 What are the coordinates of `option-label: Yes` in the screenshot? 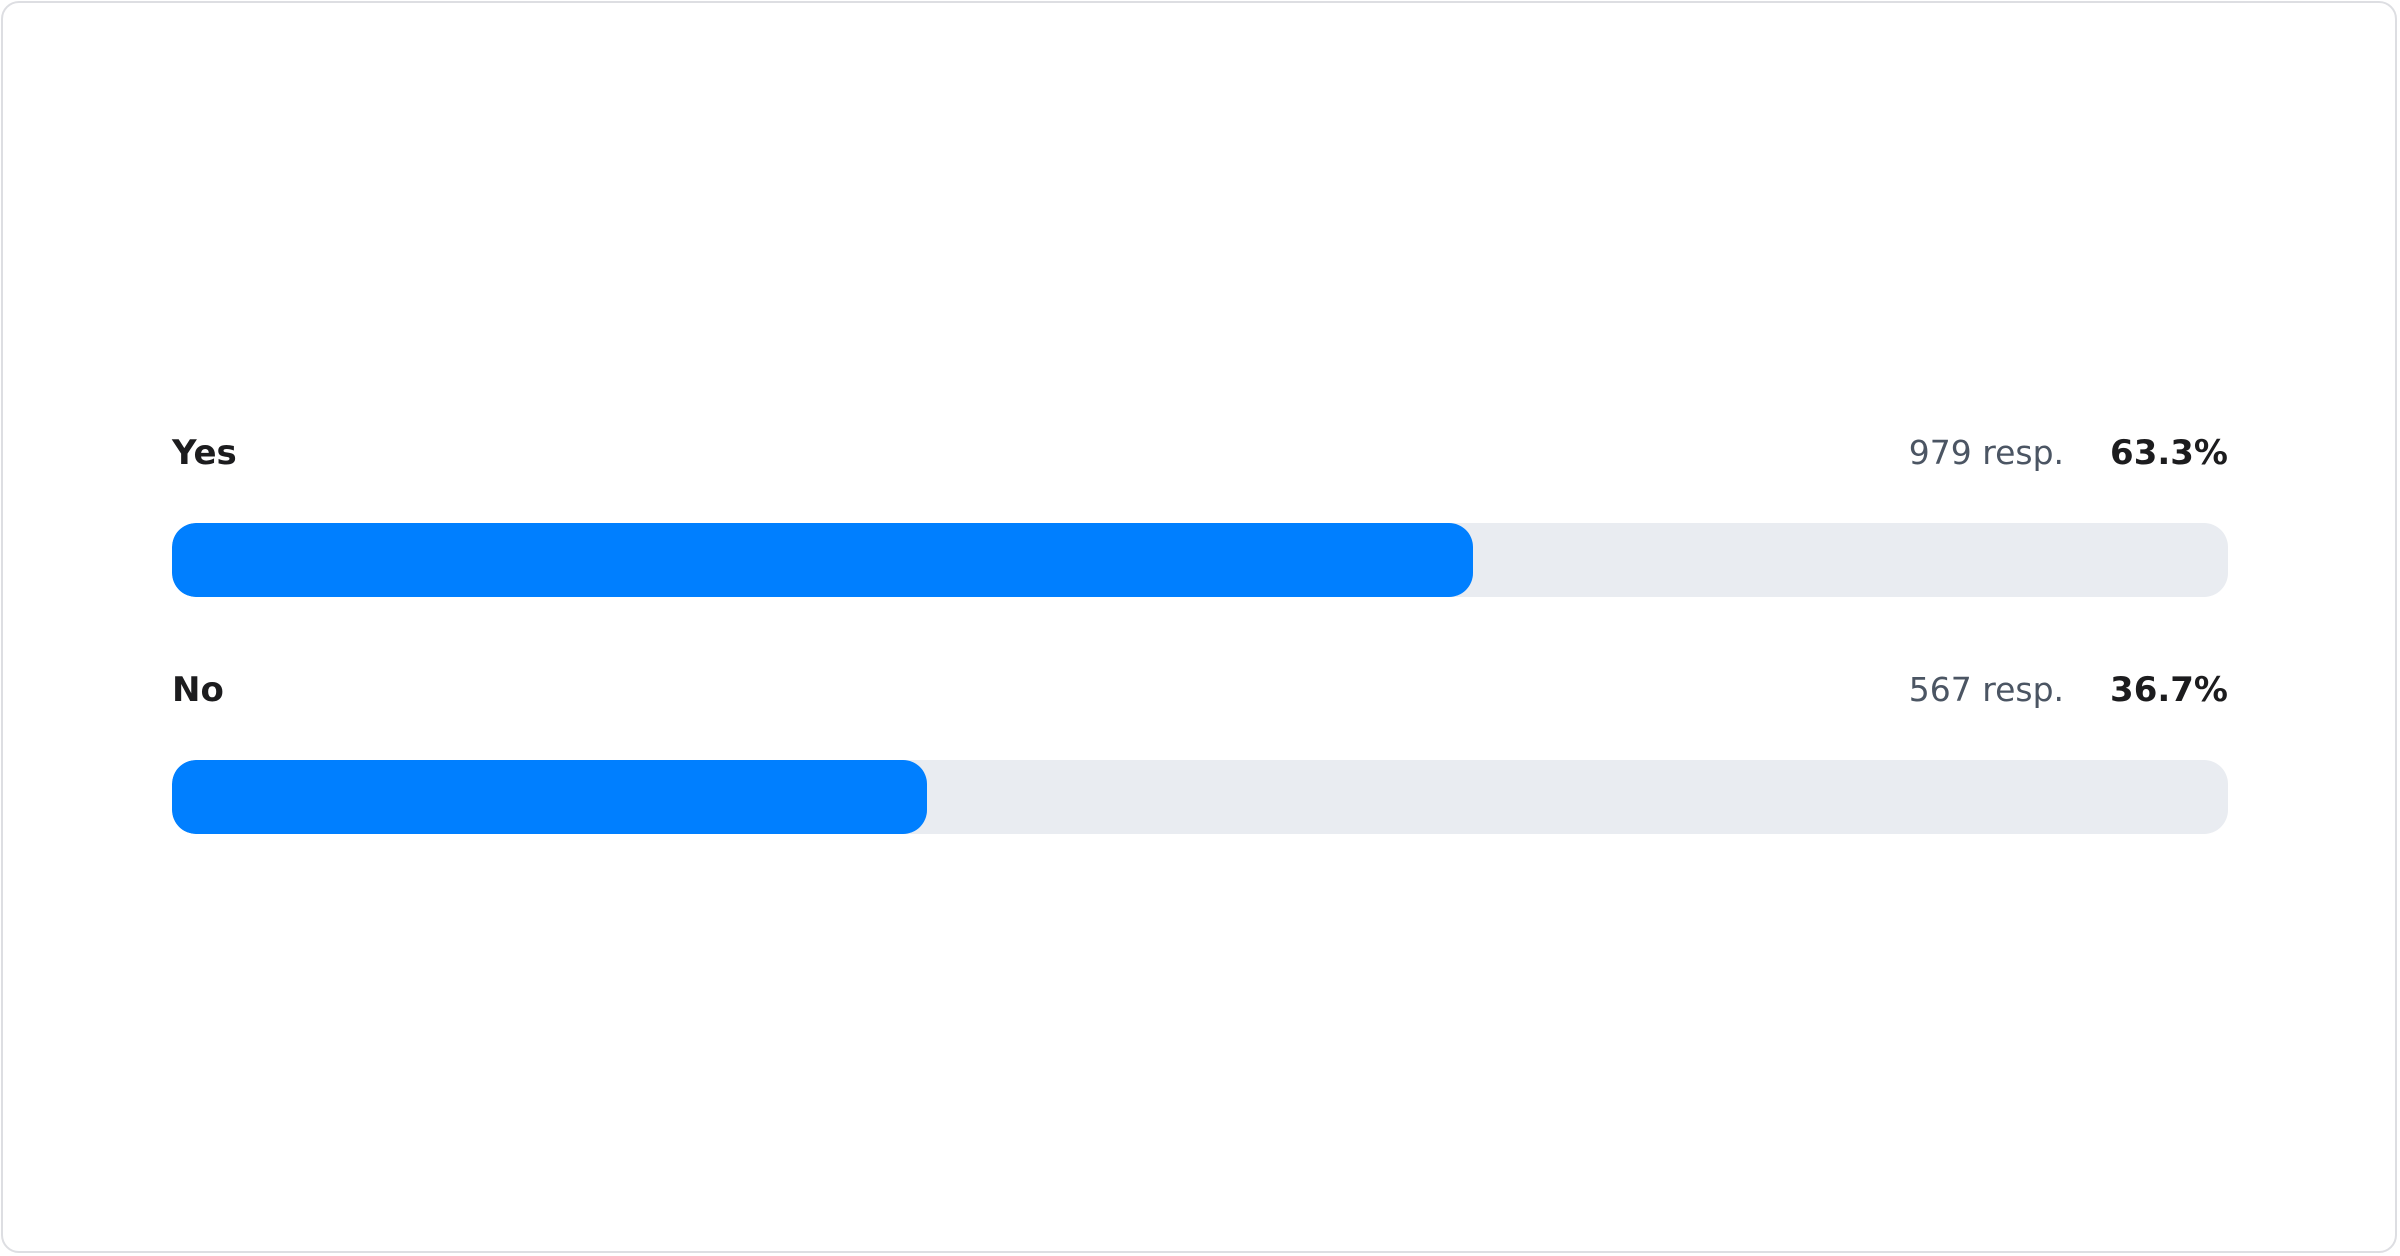 It's located at (204, 453).